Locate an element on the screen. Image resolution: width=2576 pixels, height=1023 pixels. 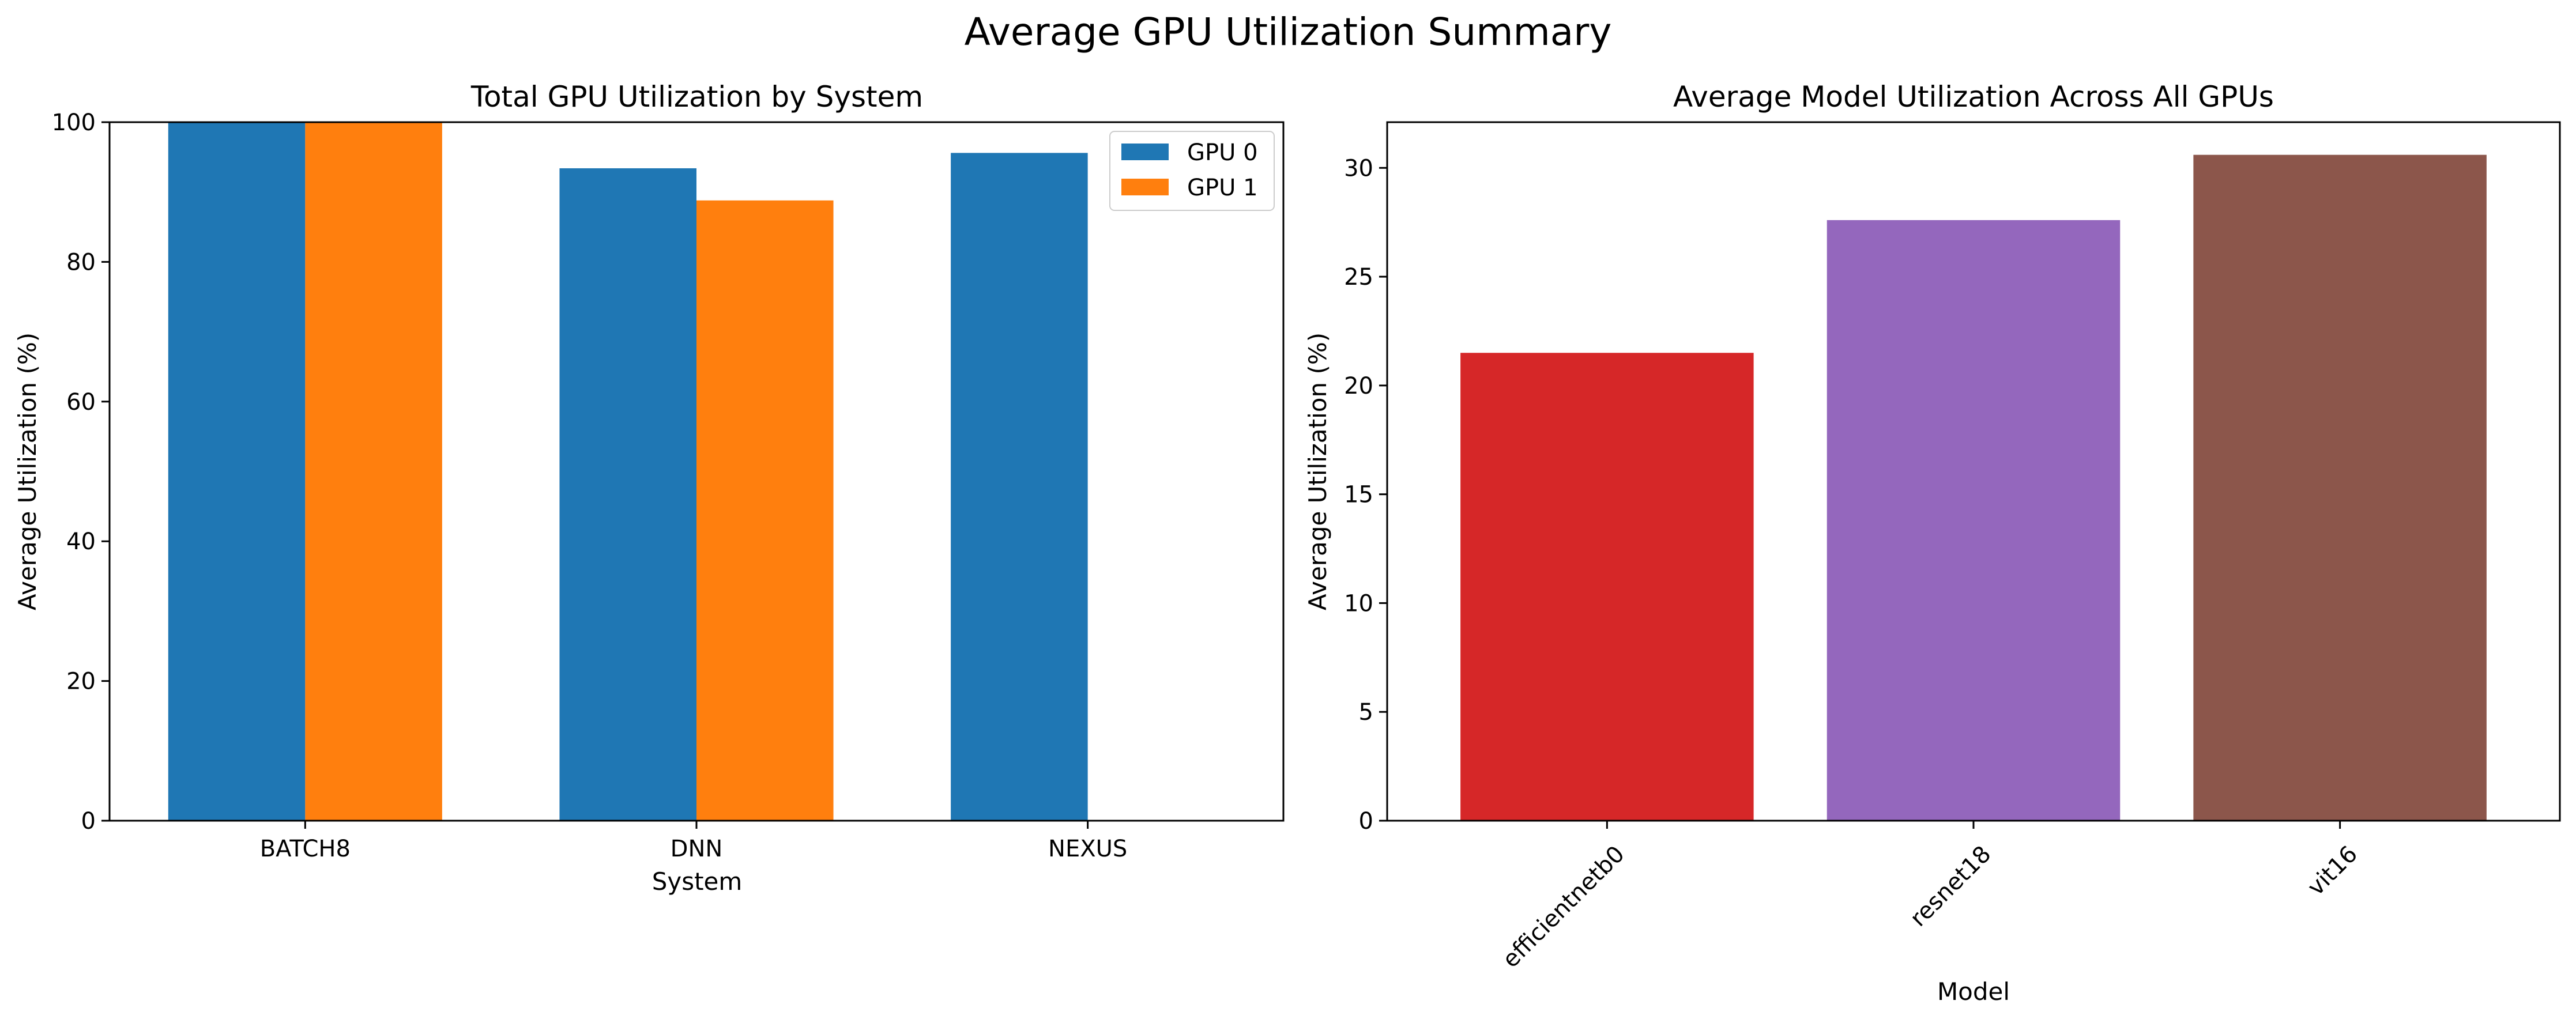
left-chart-x-ticks: BATCH8 DNN NEXUS is located at coordinates (693, 841).